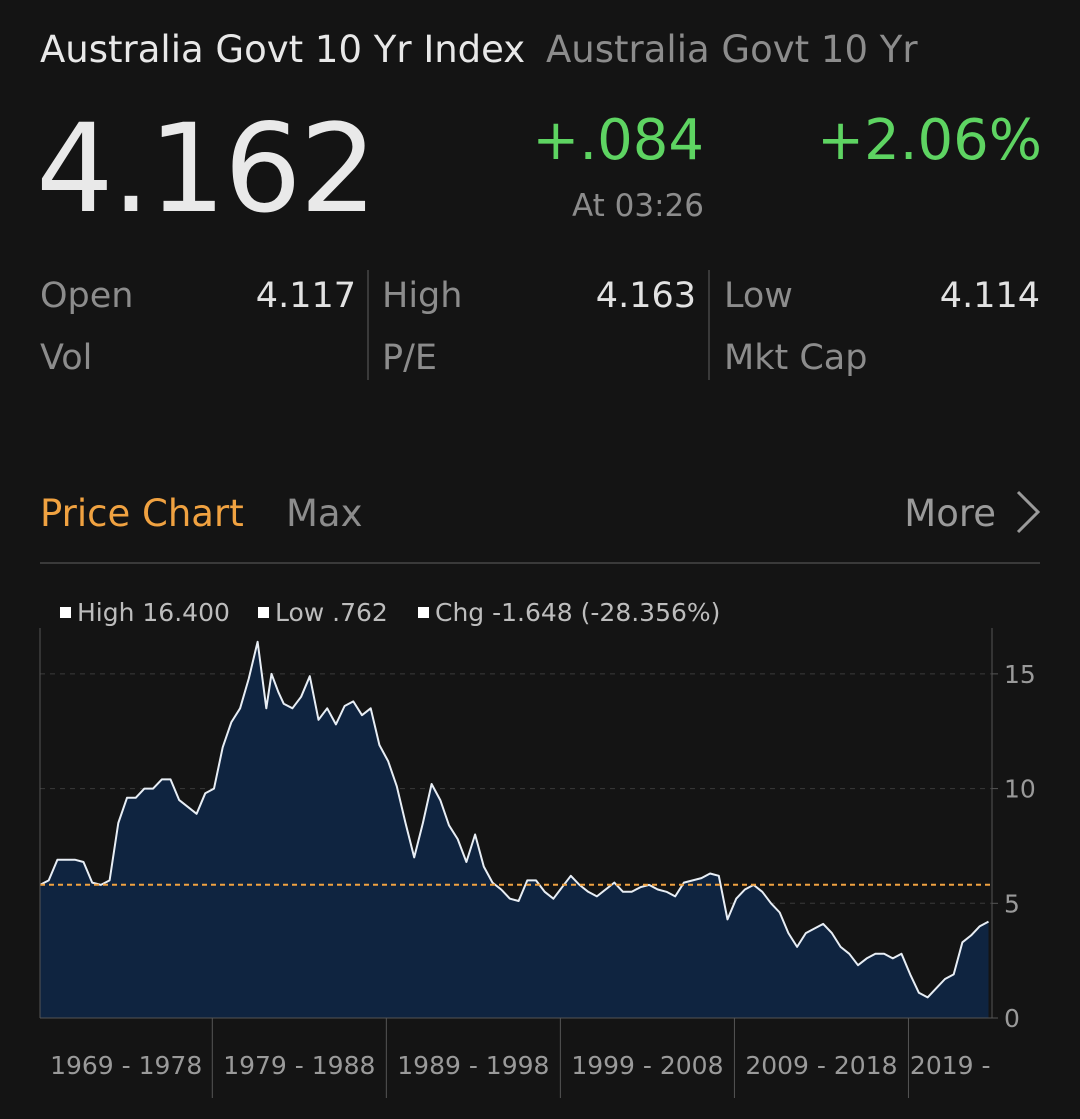 This screenshot has height=1119, width=1080. I want to click on x-tick-label: 2009 - 2018, so click(821, 1065).